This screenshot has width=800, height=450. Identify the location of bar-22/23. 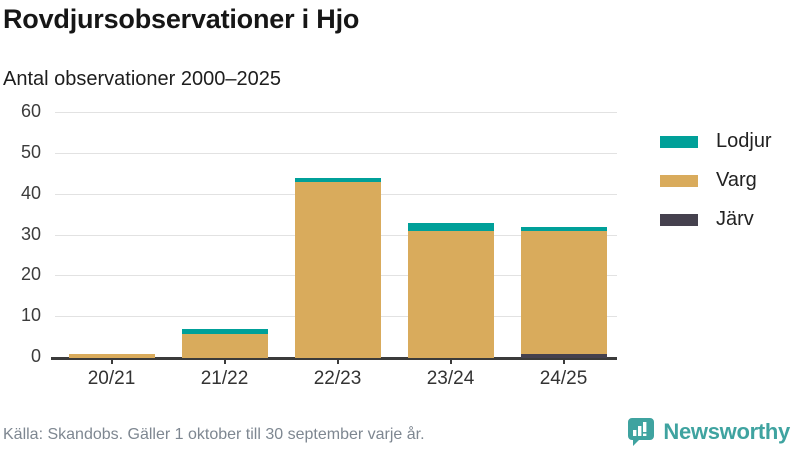
(337, 268).